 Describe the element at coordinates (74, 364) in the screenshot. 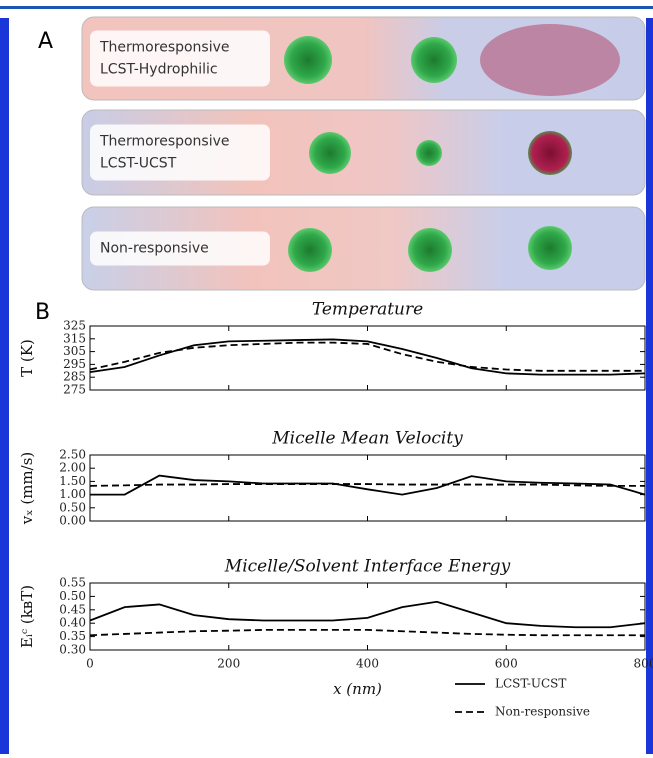

I see `y-tick-label: 295` at that location.